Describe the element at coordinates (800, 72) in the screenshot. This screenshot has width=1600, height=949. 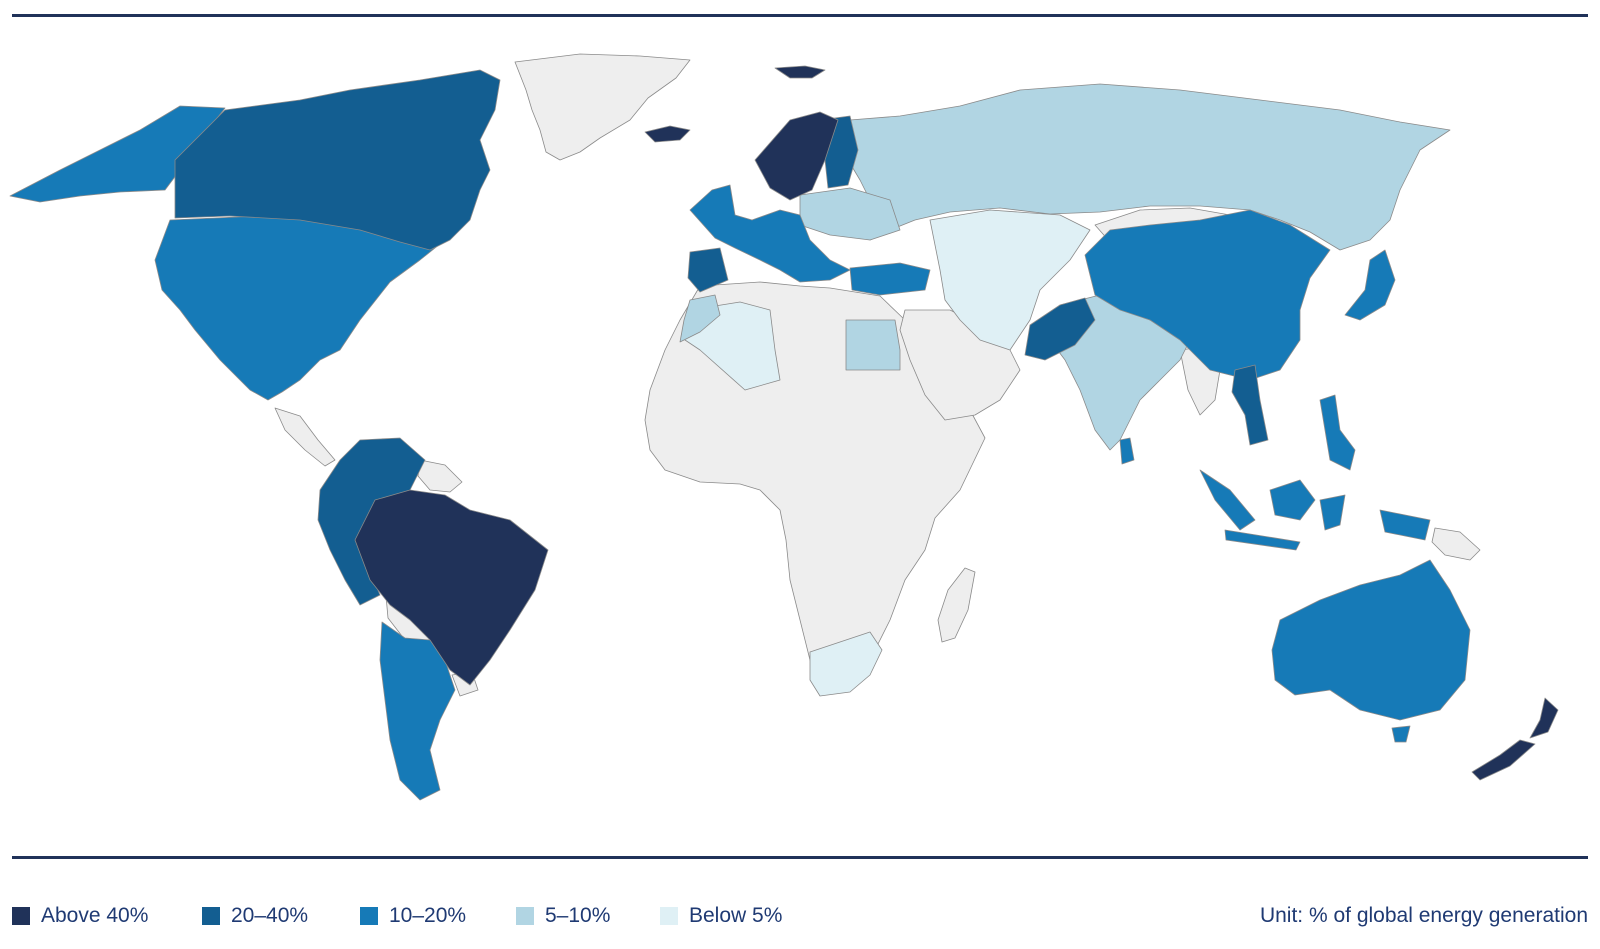
I see `svalbard` at that location.